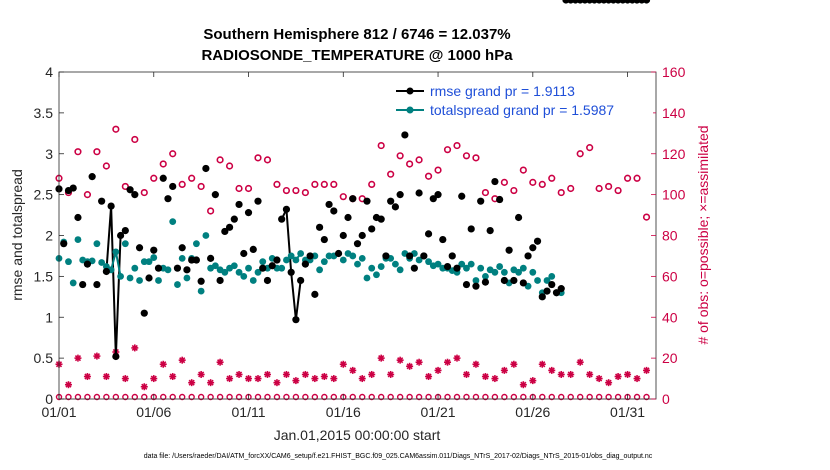  Describe the element at coordinates (438, 412) in the screenshot. I see `x-tick-label: 01/21` at that location.